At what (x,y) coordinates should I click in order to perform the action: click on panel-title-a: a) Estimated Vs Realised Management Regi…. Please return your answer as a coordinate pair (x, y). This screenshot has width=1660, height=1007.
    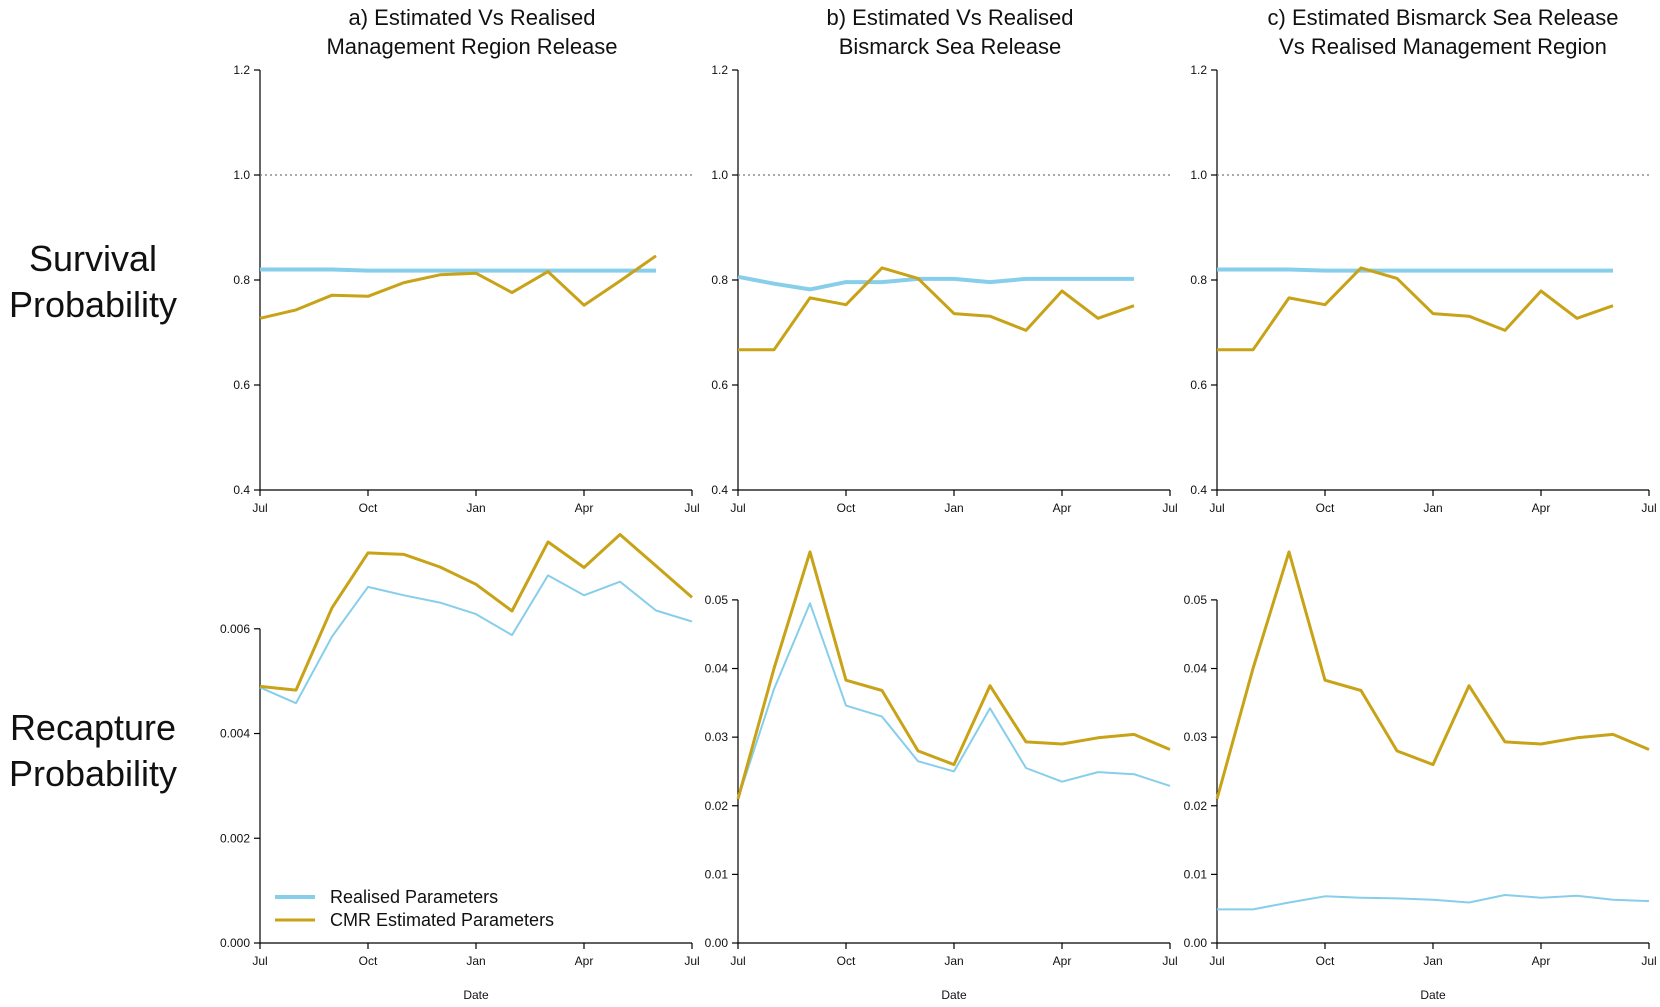
    Looking at the image, I should click on (471, 32).